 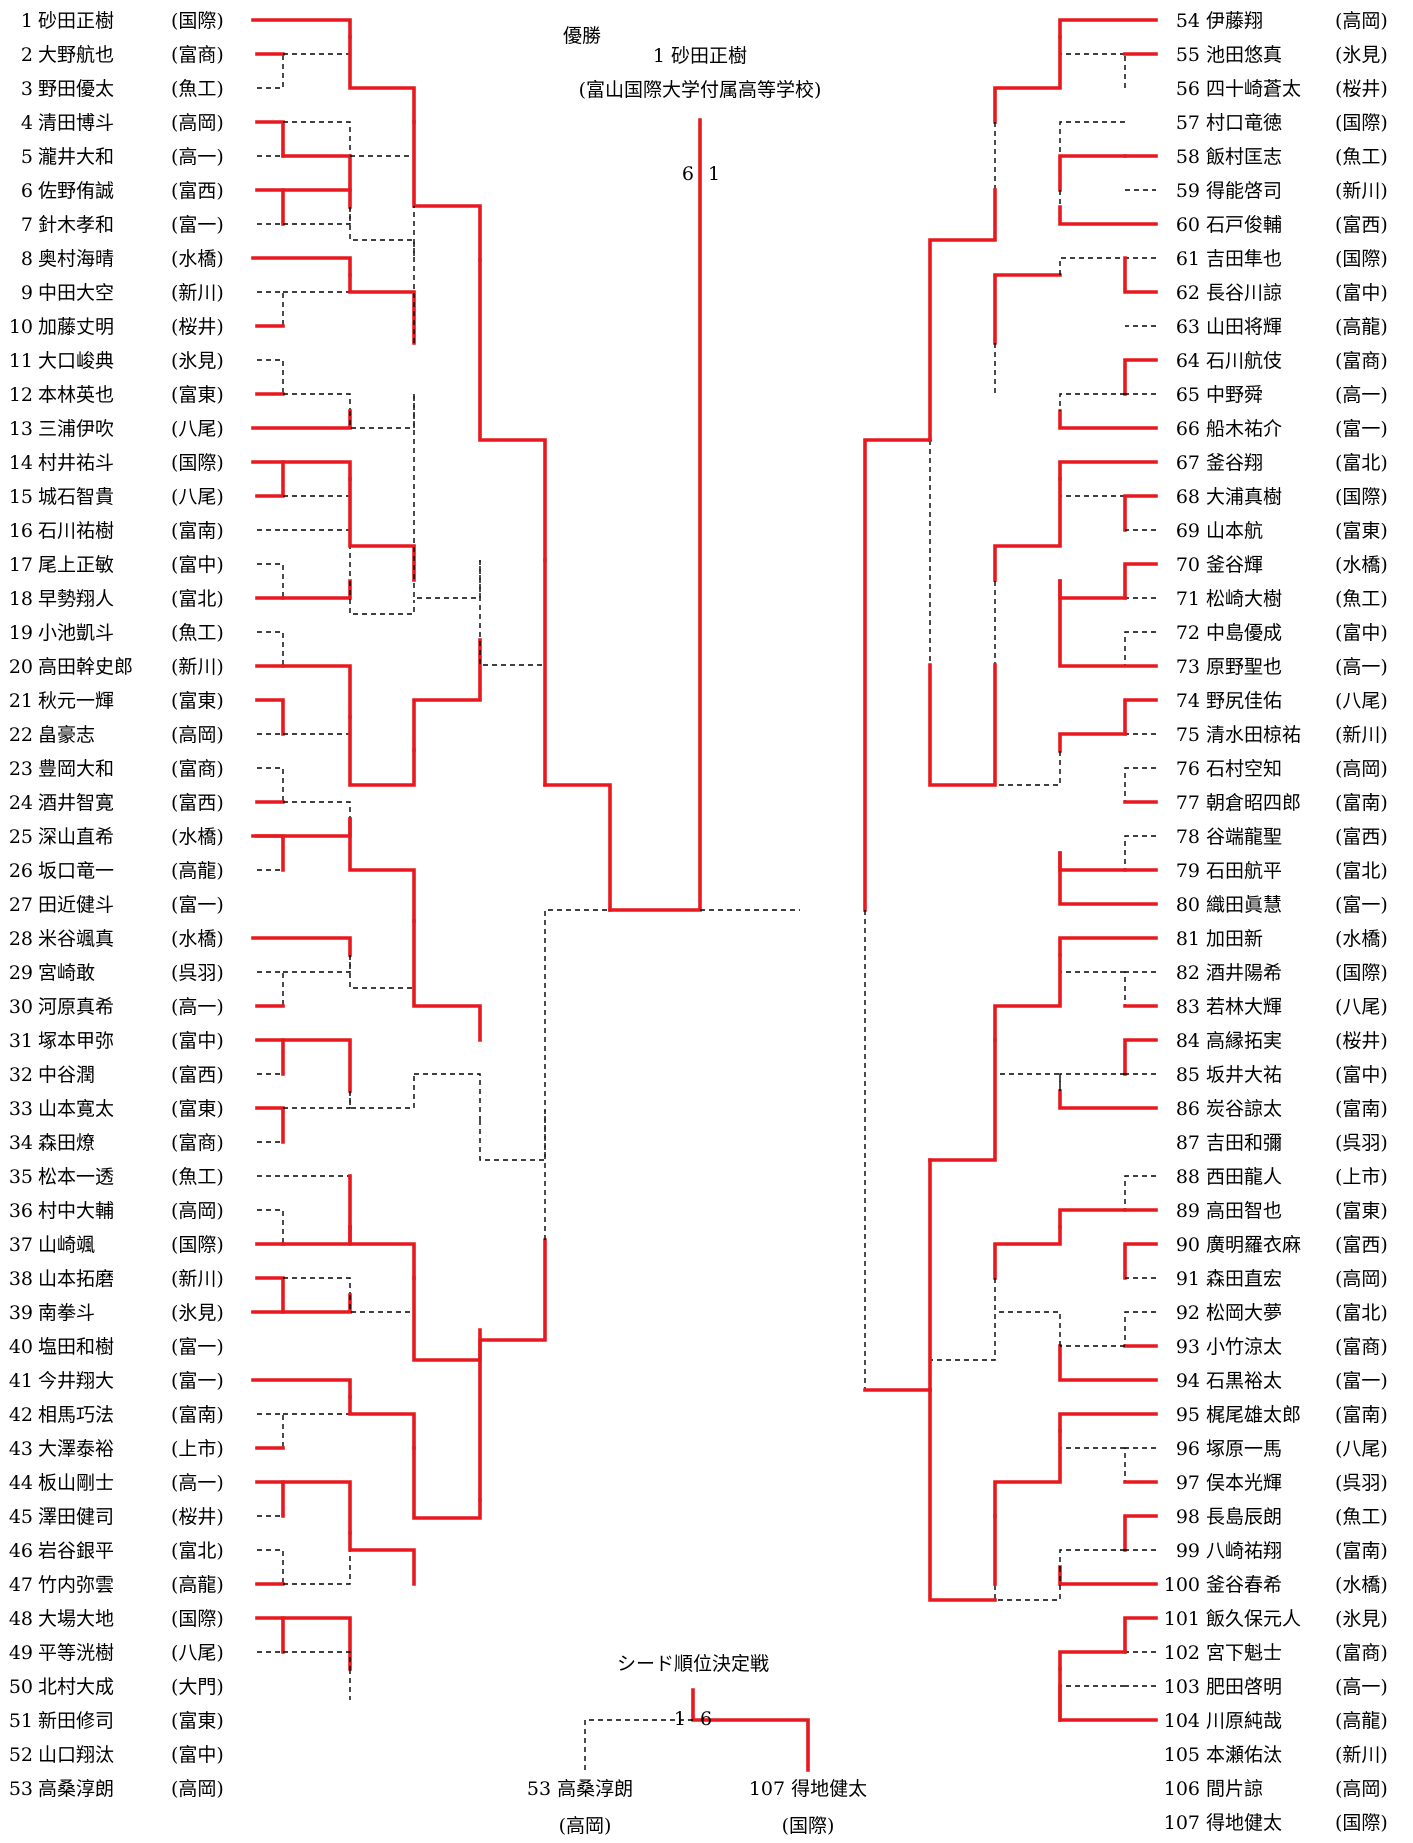 What do you see at coordinates (1244, 701) in the screenshot?
I see `player-name: 野尻佳佑` at bounding box center [1244, 701].